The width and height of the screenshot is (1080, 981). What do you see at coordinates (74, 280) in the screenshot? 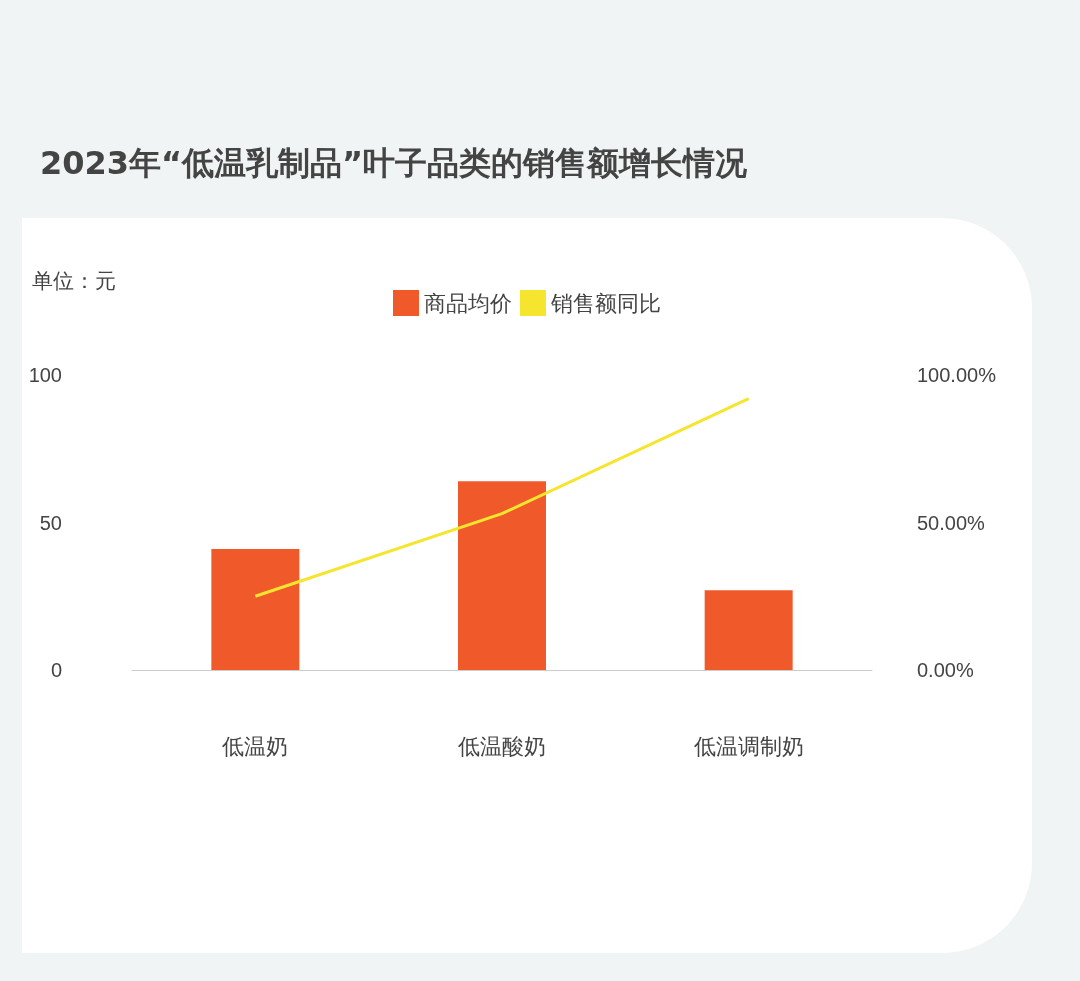
I see `y-axis-title: 单位：元` at bounding box center [74, 280].